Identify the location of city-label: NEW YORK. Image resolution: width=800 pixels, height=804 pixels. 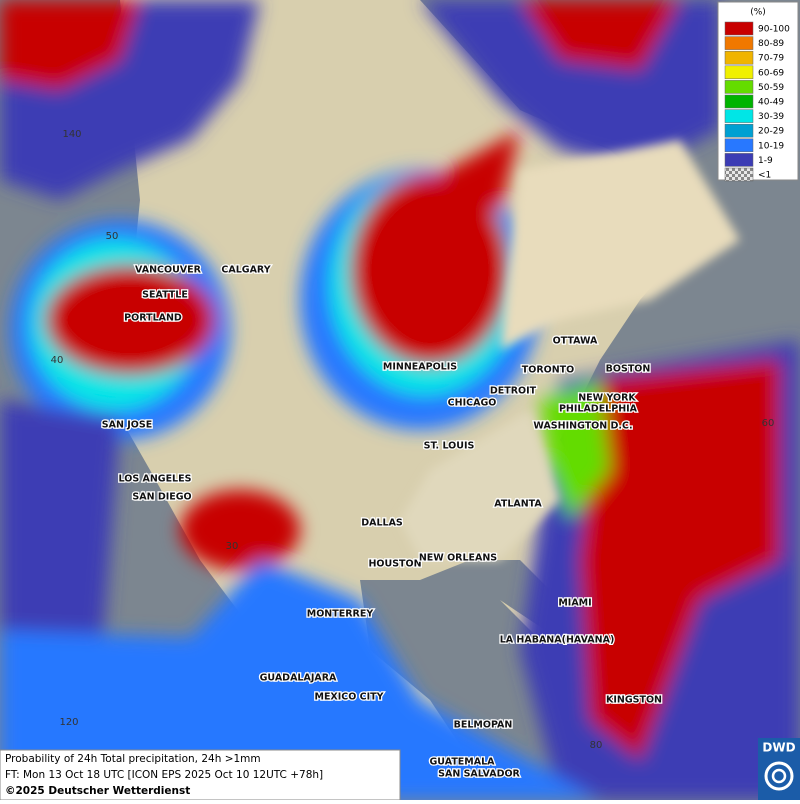
(607, 398).